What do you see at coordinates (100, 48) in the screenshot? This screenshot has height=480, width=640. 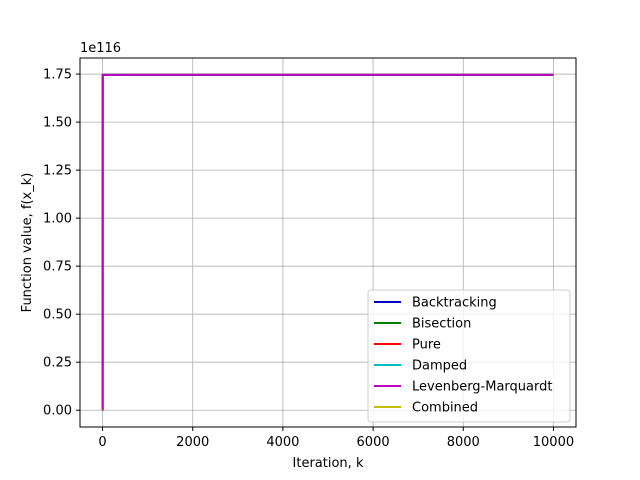 I see `y-offset-label: 1e116` at bounding box center [100, 48].